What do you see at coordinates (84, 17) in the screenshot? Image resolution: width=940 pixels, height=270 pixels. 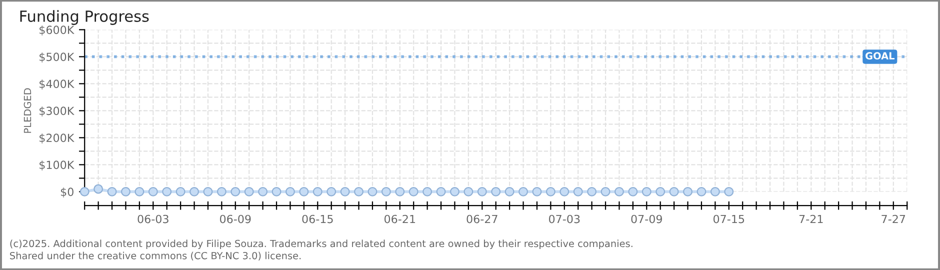 I see `chart-title: Funding Progress` at bounding box center [84, 17].